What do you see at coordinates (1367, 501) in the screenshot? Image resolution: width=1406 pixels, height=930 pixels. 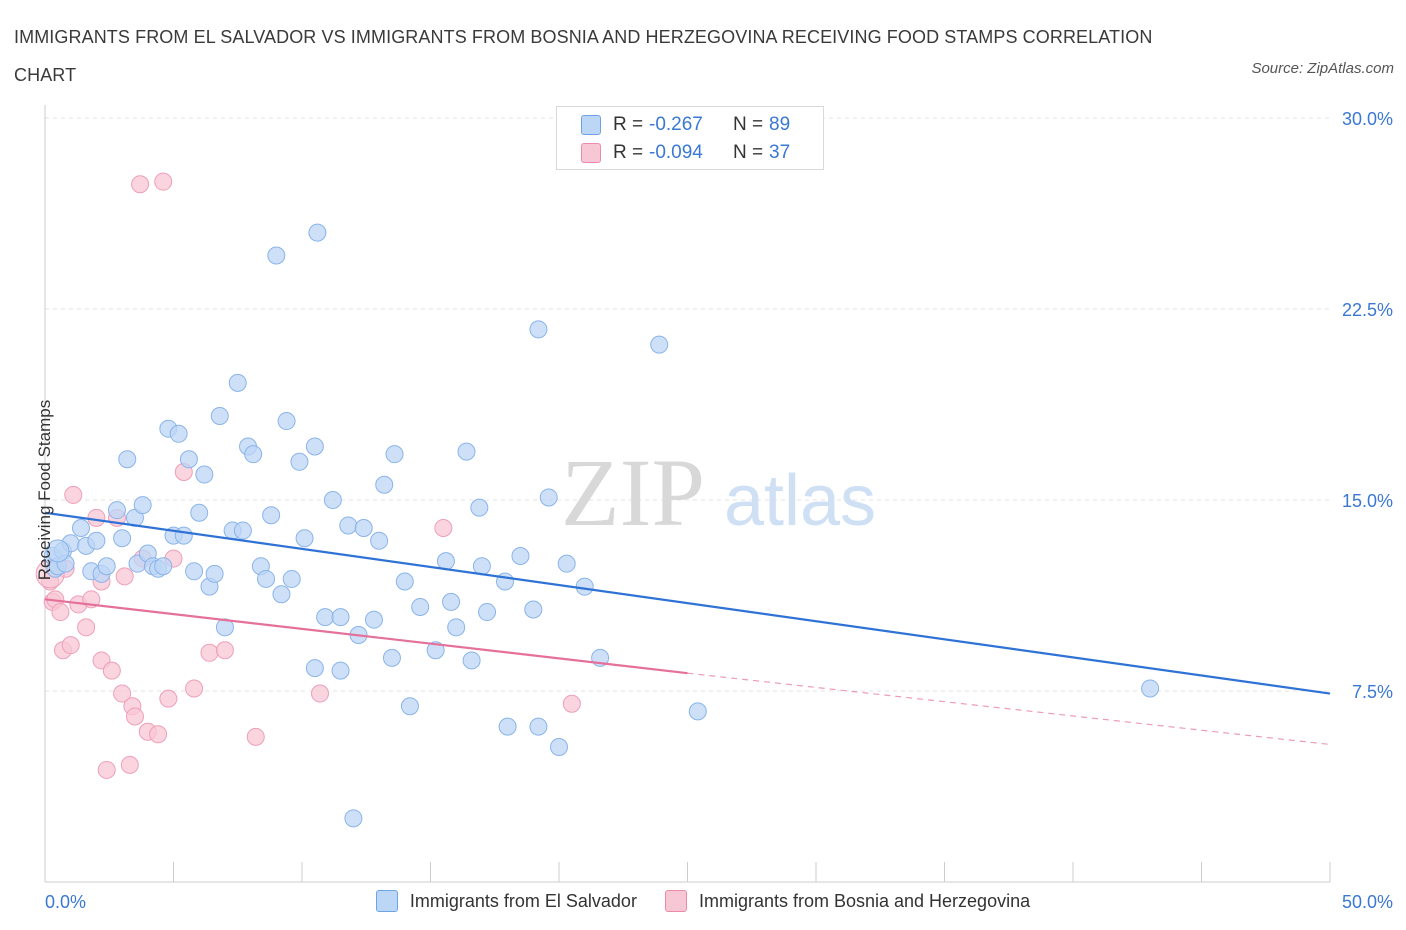 I see `y-tick-label: 15.0%` at bounding box center [1367, 501].